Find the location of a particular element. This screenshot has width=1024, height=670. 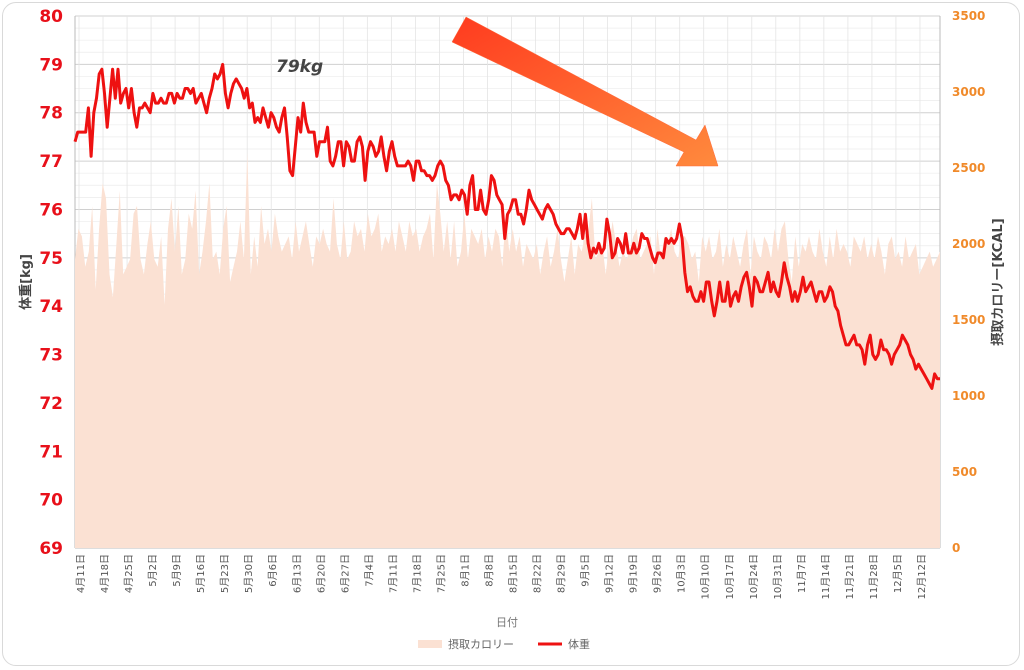

x-tick-label: 4月25日 is located at coordinates (129, 573).